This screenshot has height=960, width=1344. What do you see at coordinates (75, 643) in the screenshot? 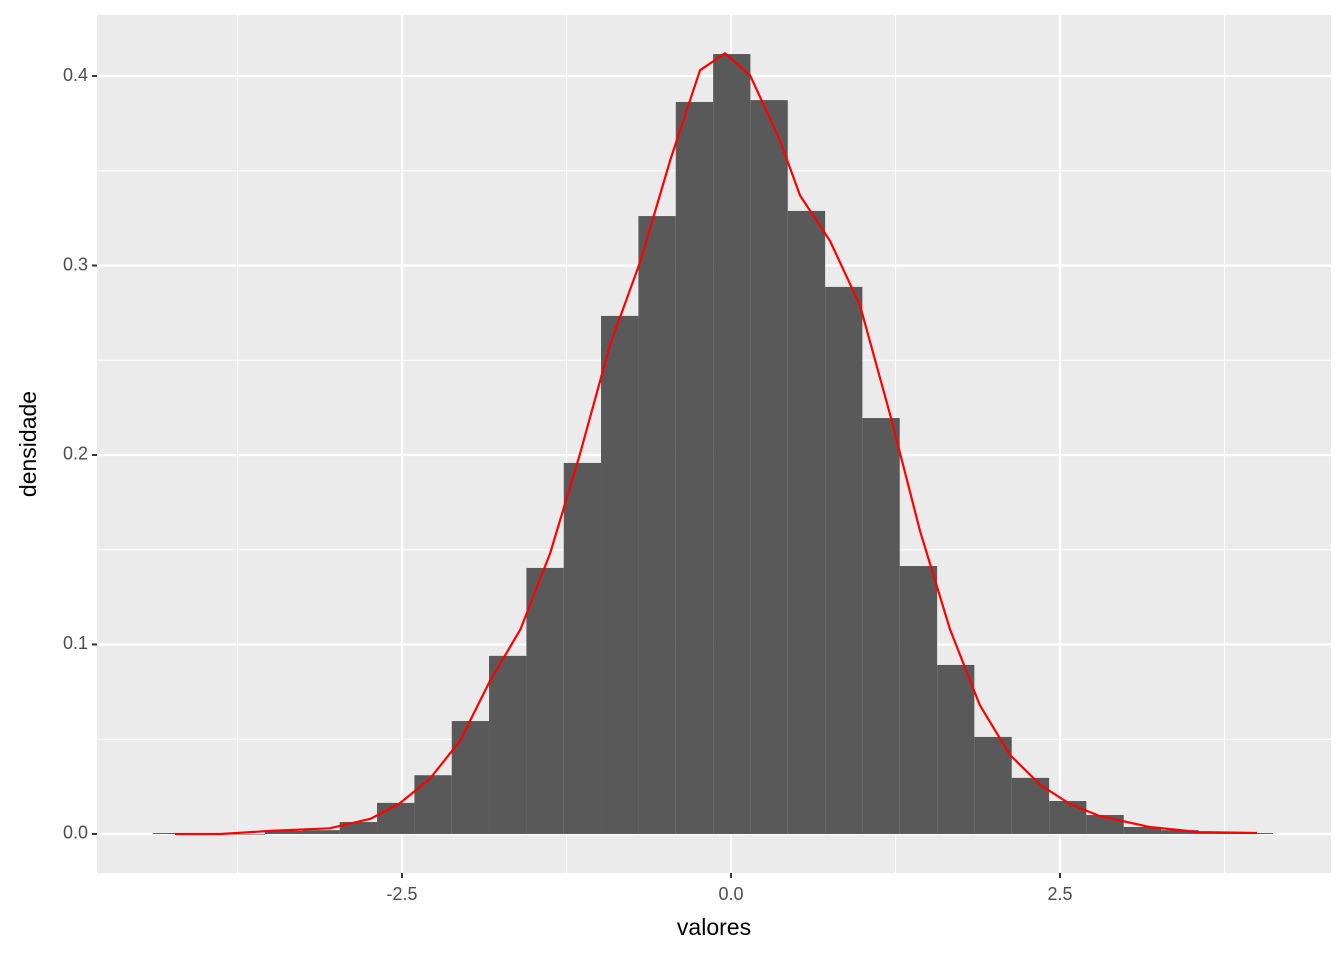
I see `y-tick-label: 0.1` at bounding box center [75, 643].